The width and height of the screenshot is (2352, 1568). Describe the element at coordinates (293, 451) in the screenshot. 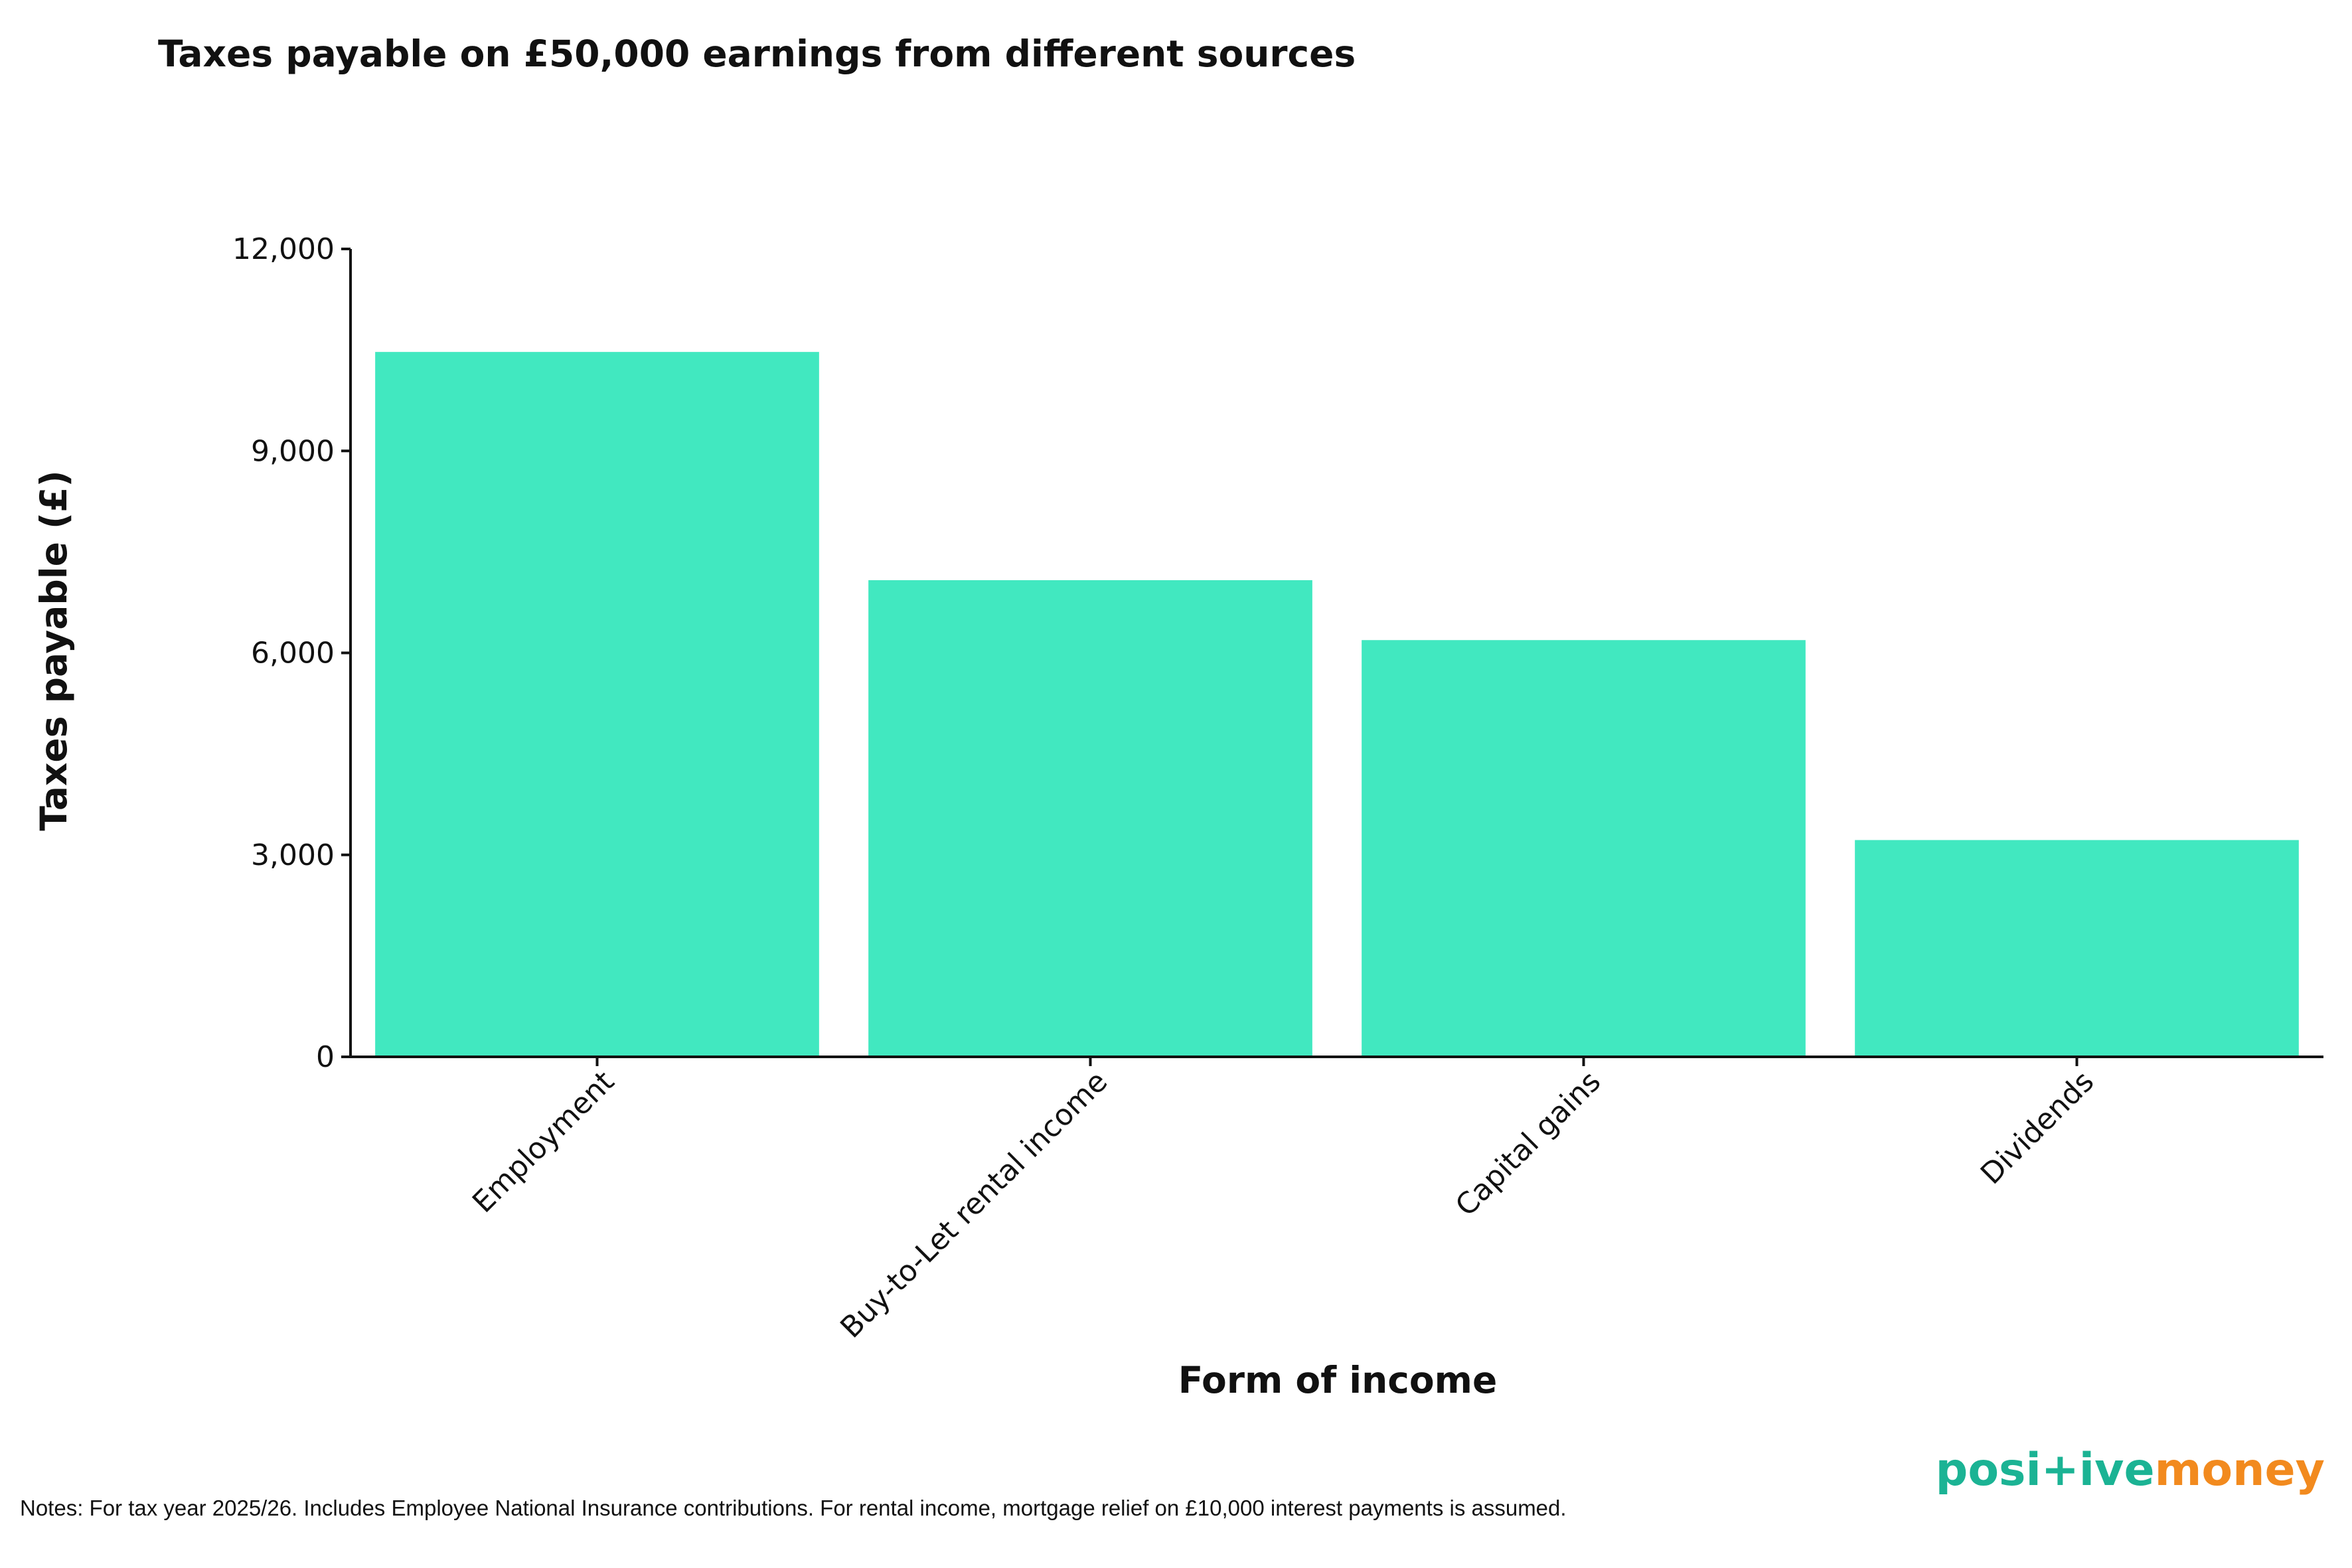

I see `y-tick-label: 9,000` at that location.